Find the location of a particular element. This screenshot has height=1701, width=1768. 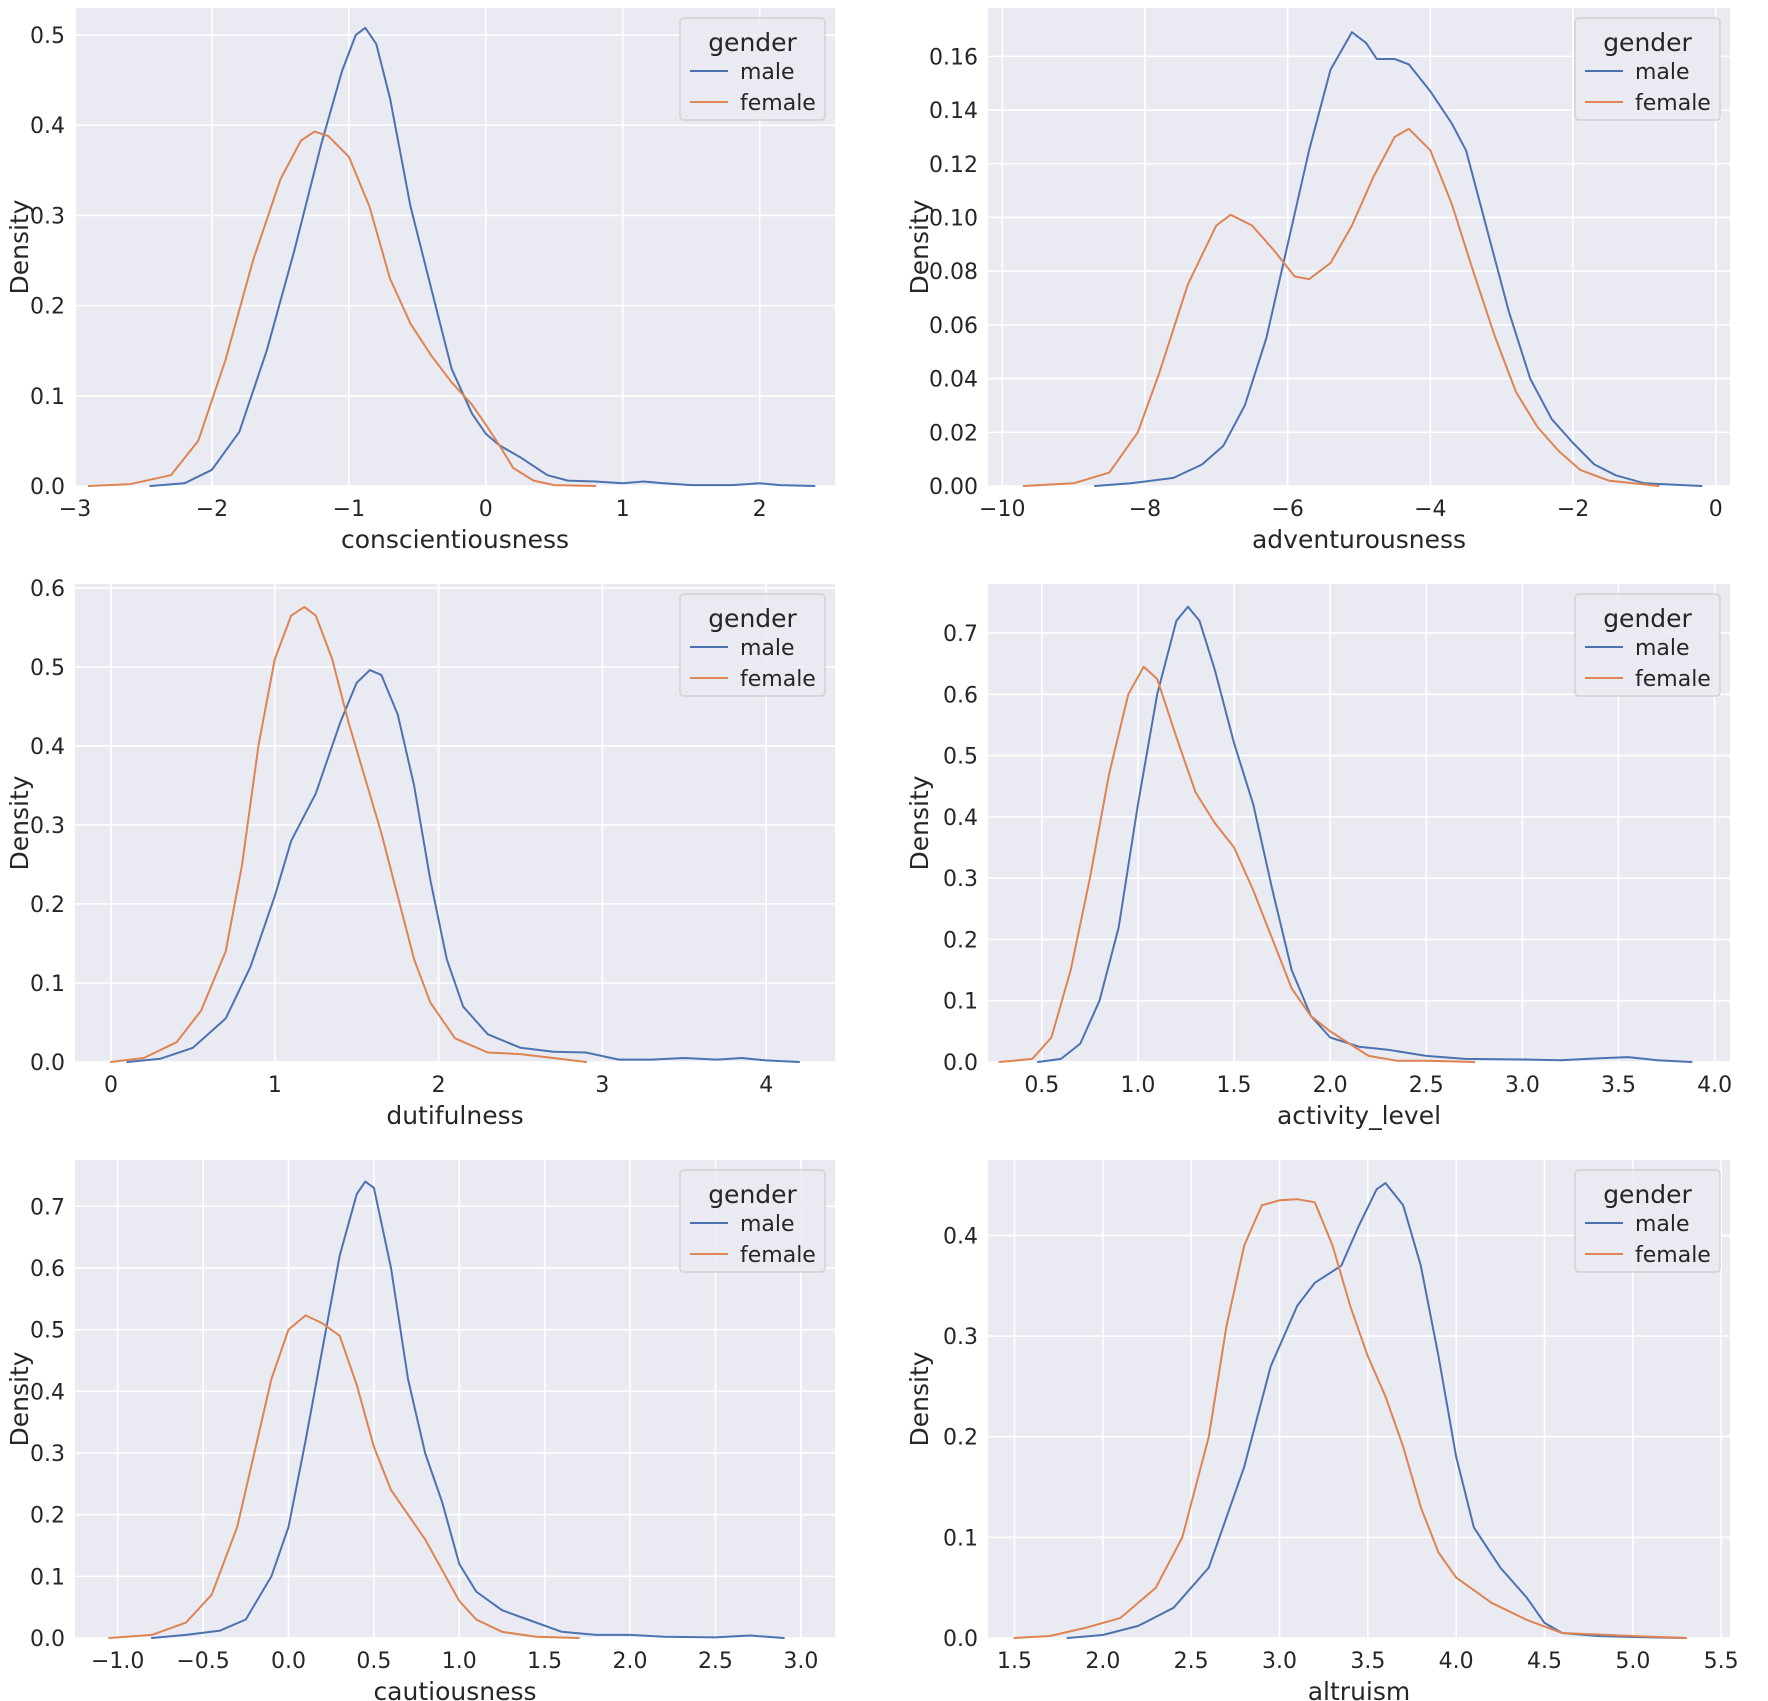

x-tick-label: 2.0 is located at coordinates (1102, 1661).